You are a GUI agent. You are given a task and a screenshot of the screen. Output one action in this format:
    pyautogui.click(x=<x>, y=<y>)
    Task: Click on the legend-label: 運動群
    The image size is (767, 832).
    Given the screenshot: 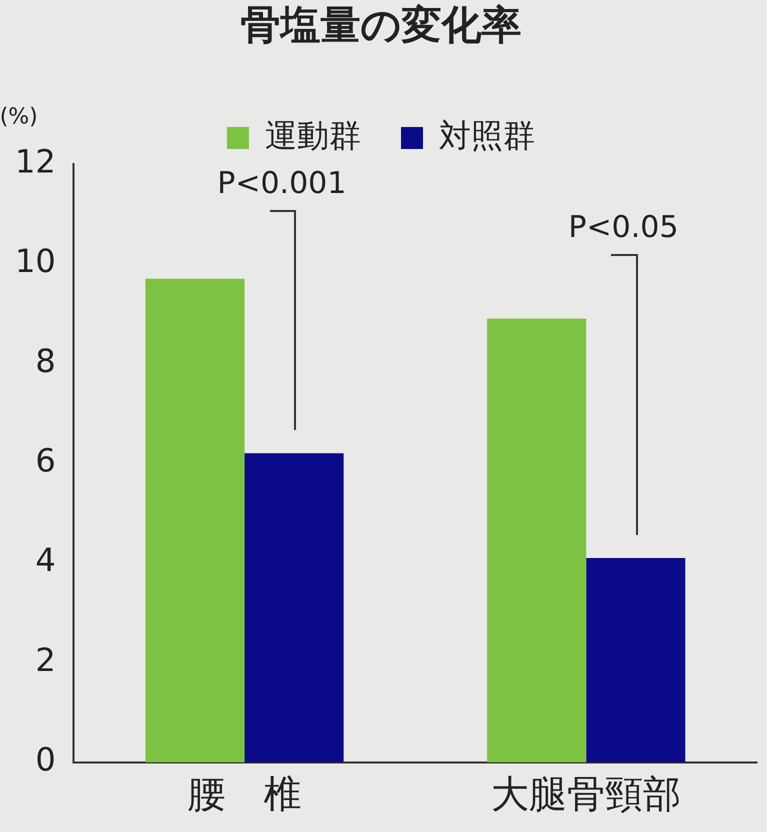 What is the action you would take?
    pyautogui.click(x=313, y=135)
    